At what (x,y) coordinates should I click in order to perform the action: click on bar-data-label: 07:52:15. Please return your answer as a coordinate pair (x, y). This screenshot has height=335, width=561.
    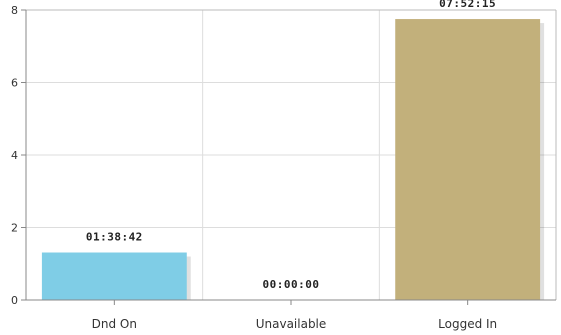
    Looking at the image, I should click on (467, 5).